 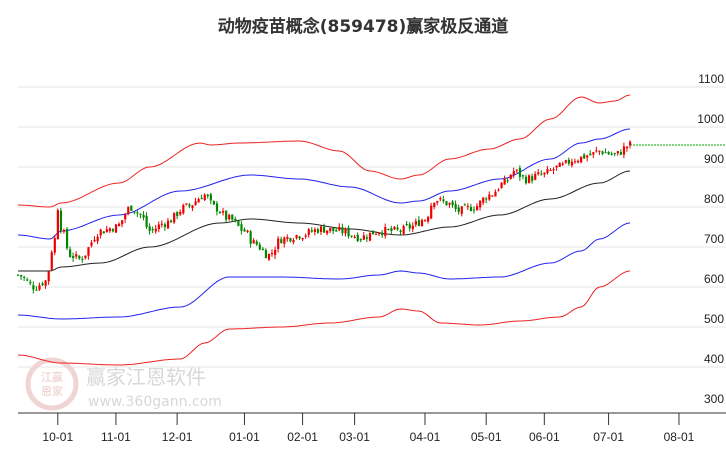 I want to click on y-tick-label: 300, so click(x=714, y=399).